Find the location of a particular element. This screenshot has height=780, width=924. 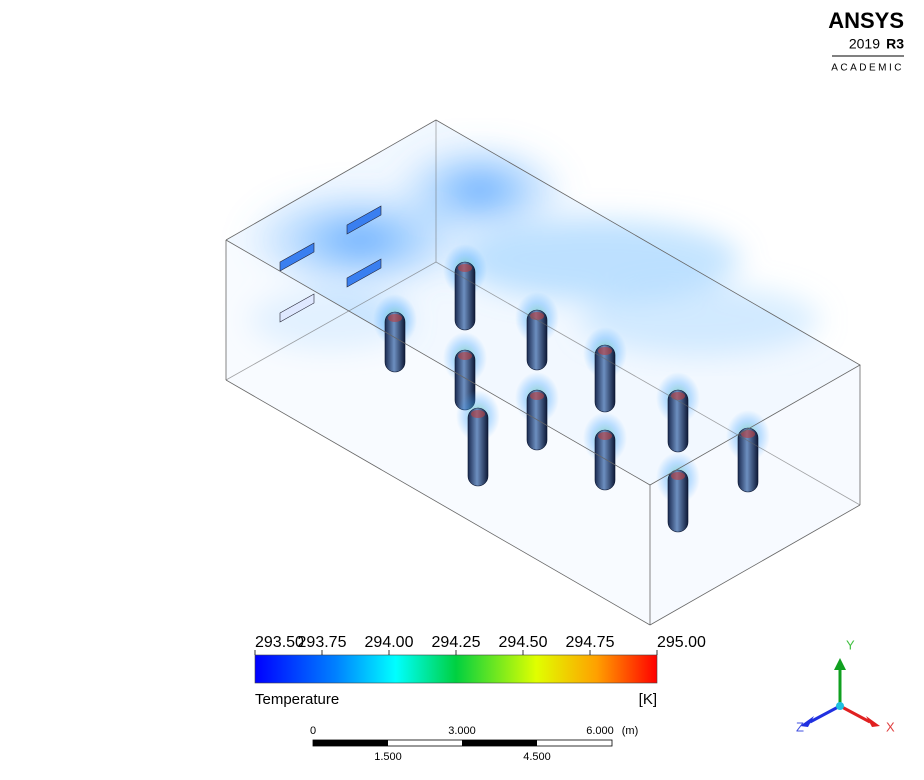

logo-edition: ACADEMIC is located at coordinates (867, 68).